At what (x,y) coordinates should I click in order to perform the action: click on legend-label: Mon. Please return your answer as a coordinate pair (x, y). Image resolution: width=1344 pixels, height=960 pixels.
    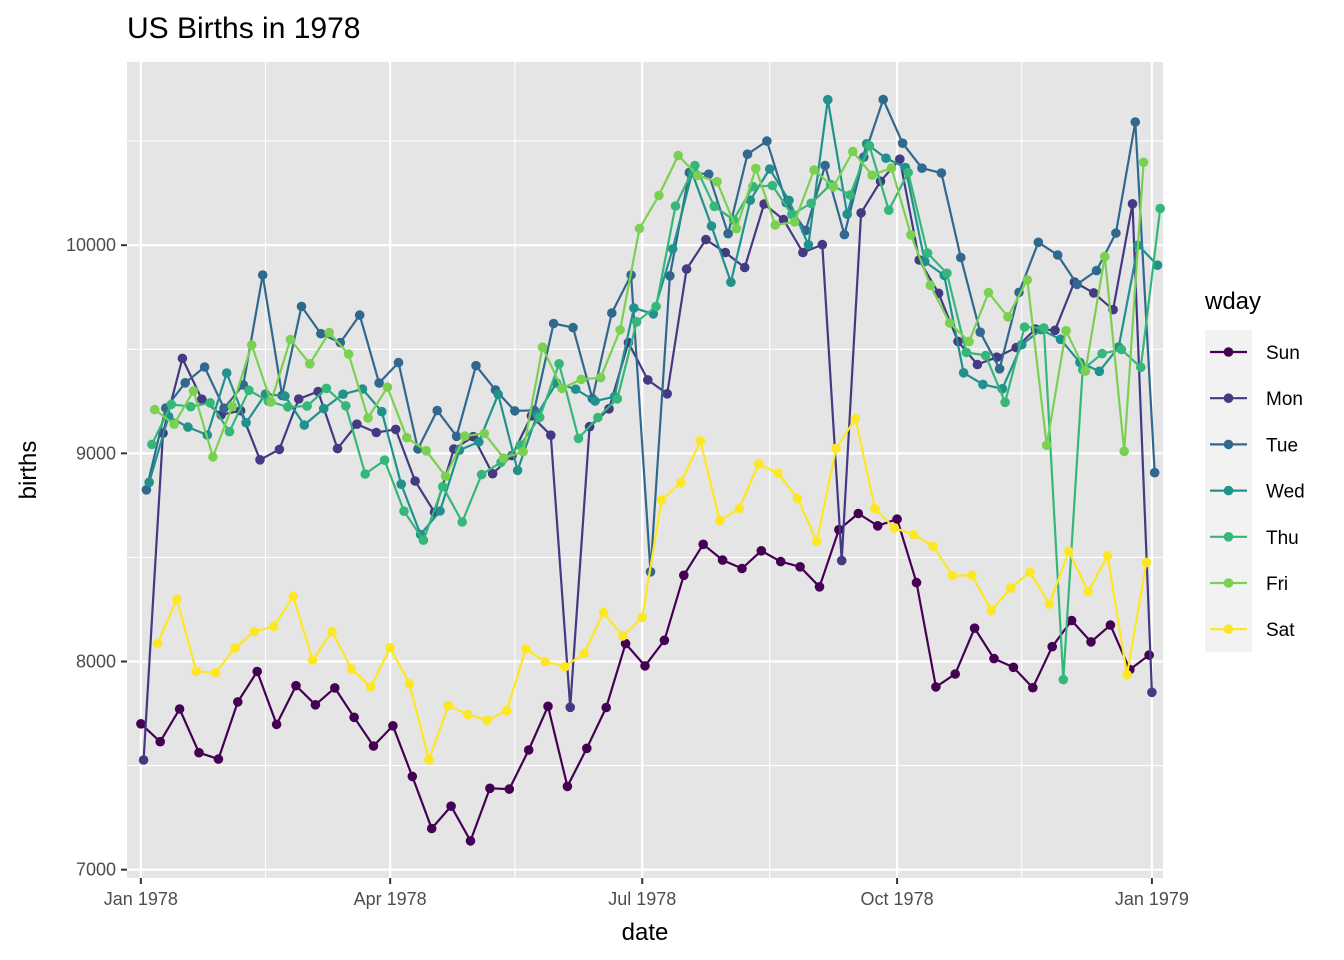
    Looking at the image, I should click on (1284, 399).